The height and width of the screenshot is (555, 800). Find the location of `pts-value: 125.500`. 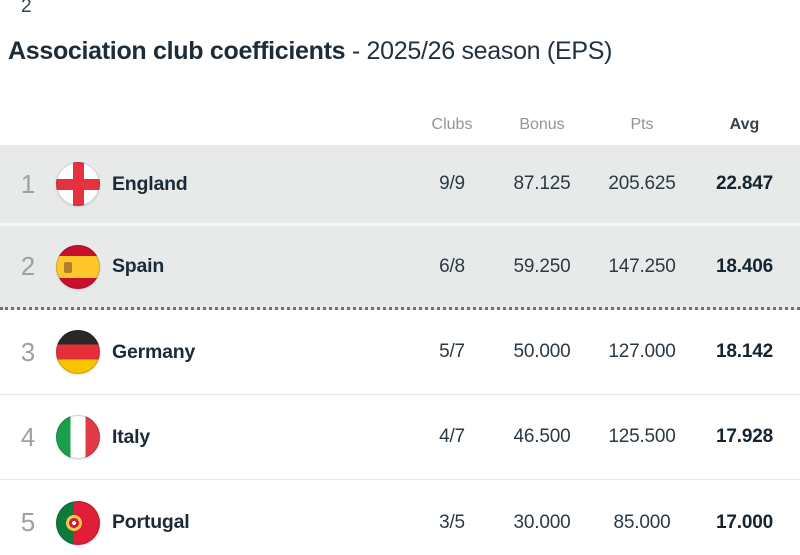

pts-value: 125.500 is located at coordinates (642, 436).